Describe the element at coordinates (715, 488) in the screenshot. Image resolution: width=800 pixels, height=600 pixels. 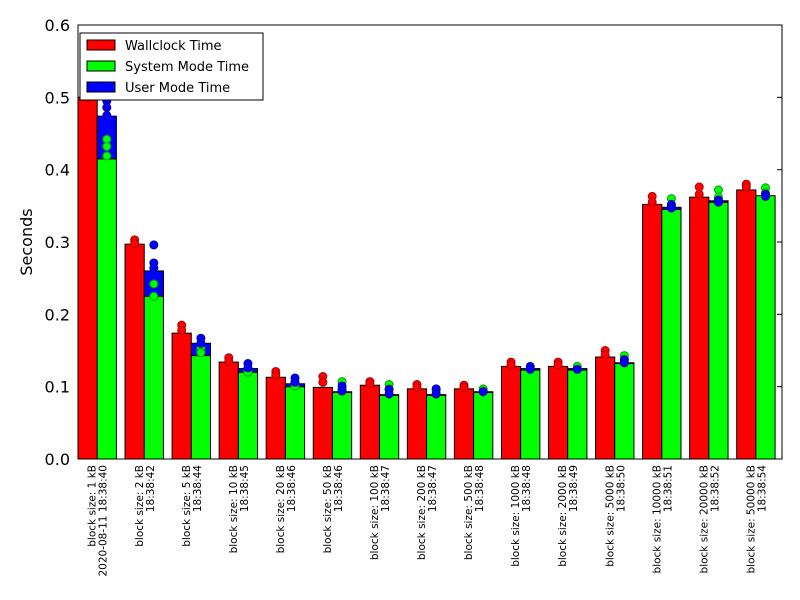
I see `x-tick-label: 18:38:52` at that location.